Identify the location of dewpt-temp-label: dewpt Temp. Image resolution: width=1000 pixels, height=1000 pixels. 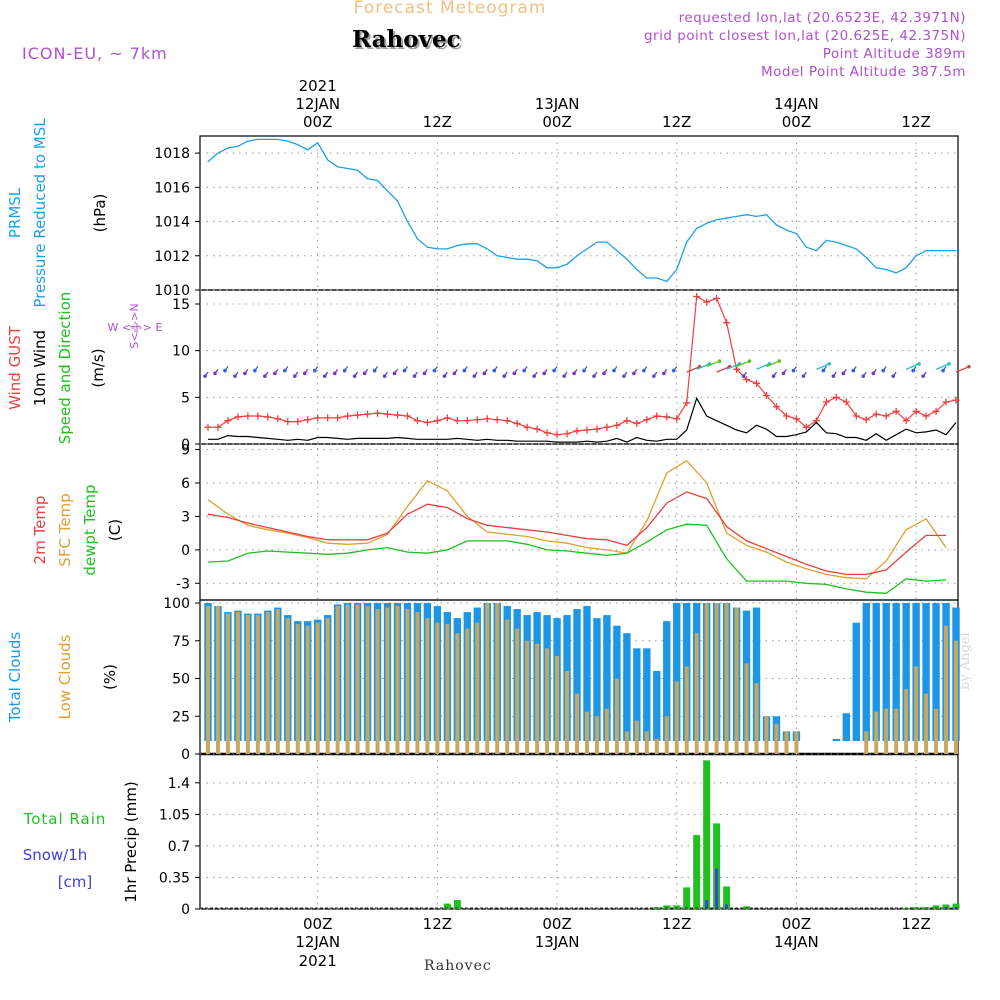
(90, 529).